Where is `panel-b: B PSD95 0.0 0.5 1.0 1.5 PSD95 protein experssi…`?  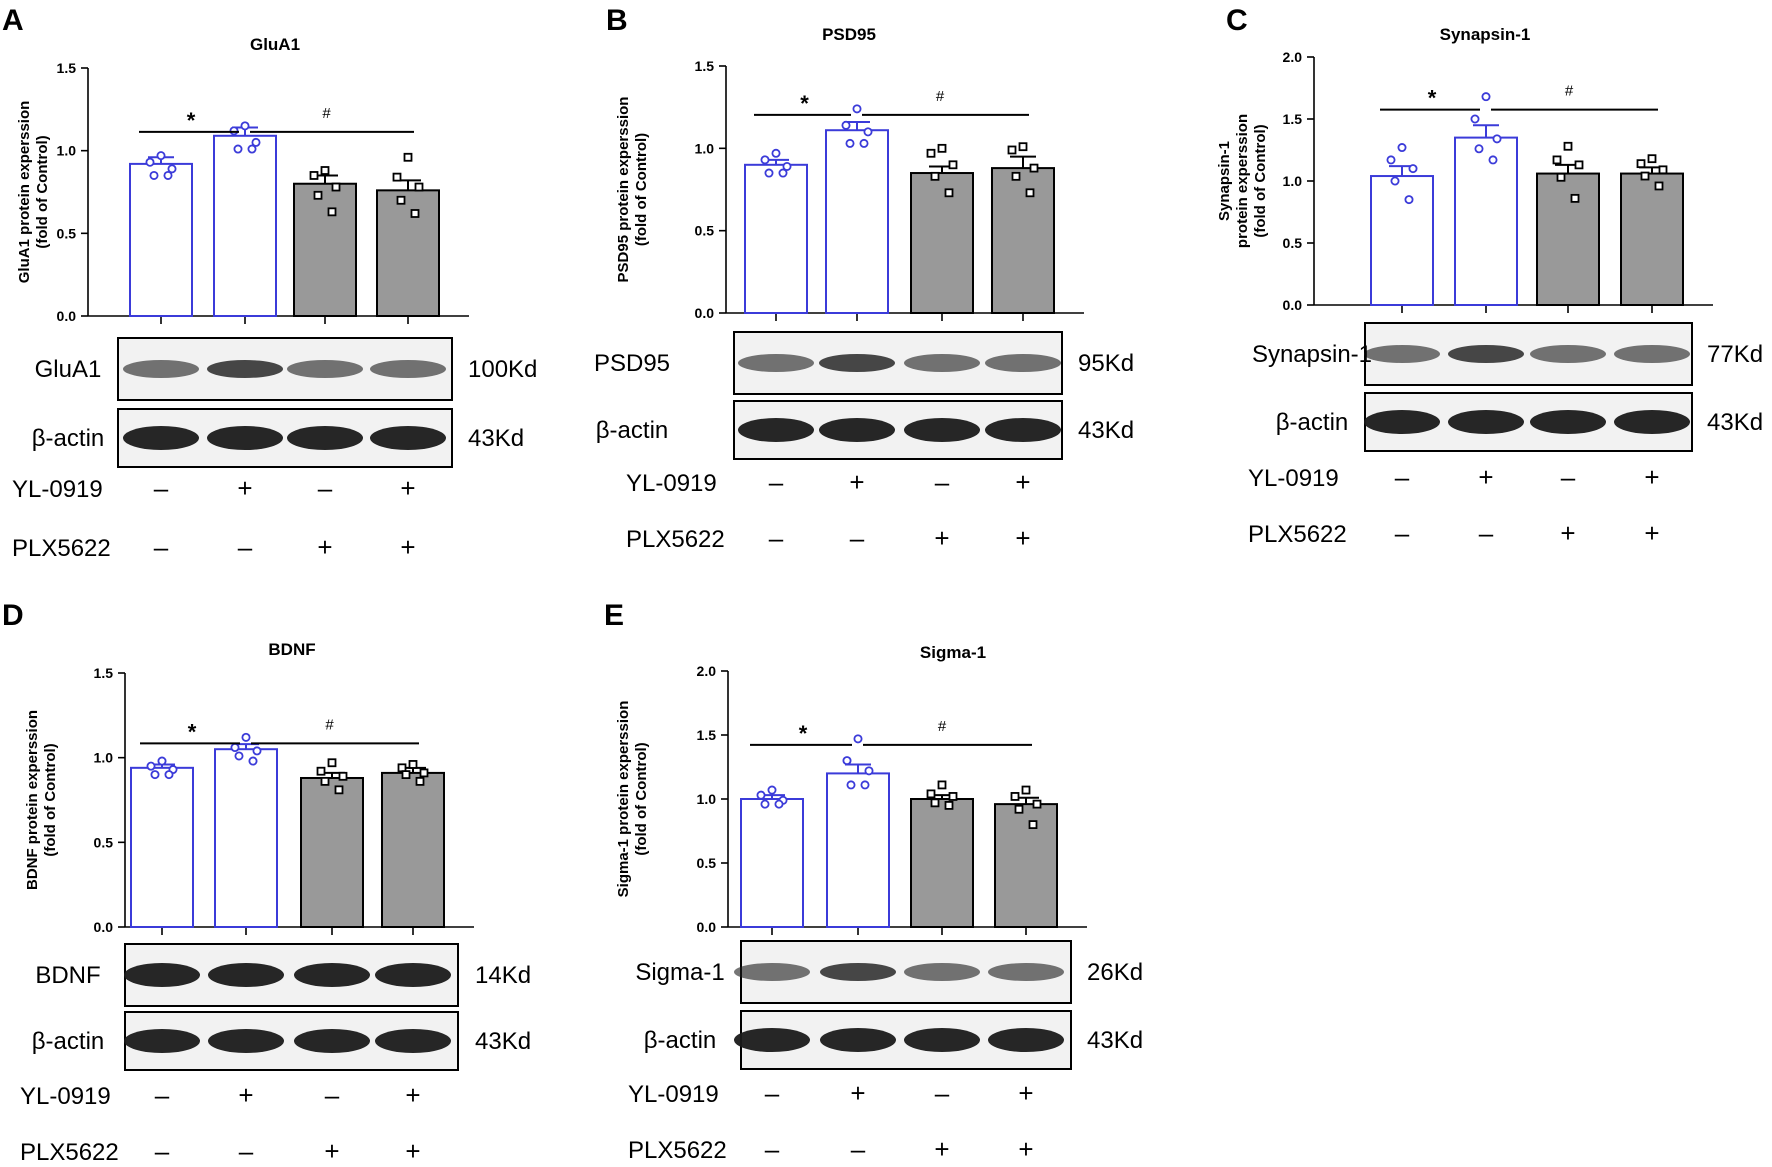 panel-b: B PSD95 0.0 0.5 1.0 1.5 PSD95 protein experssi… is located at coordinates (864, 278).